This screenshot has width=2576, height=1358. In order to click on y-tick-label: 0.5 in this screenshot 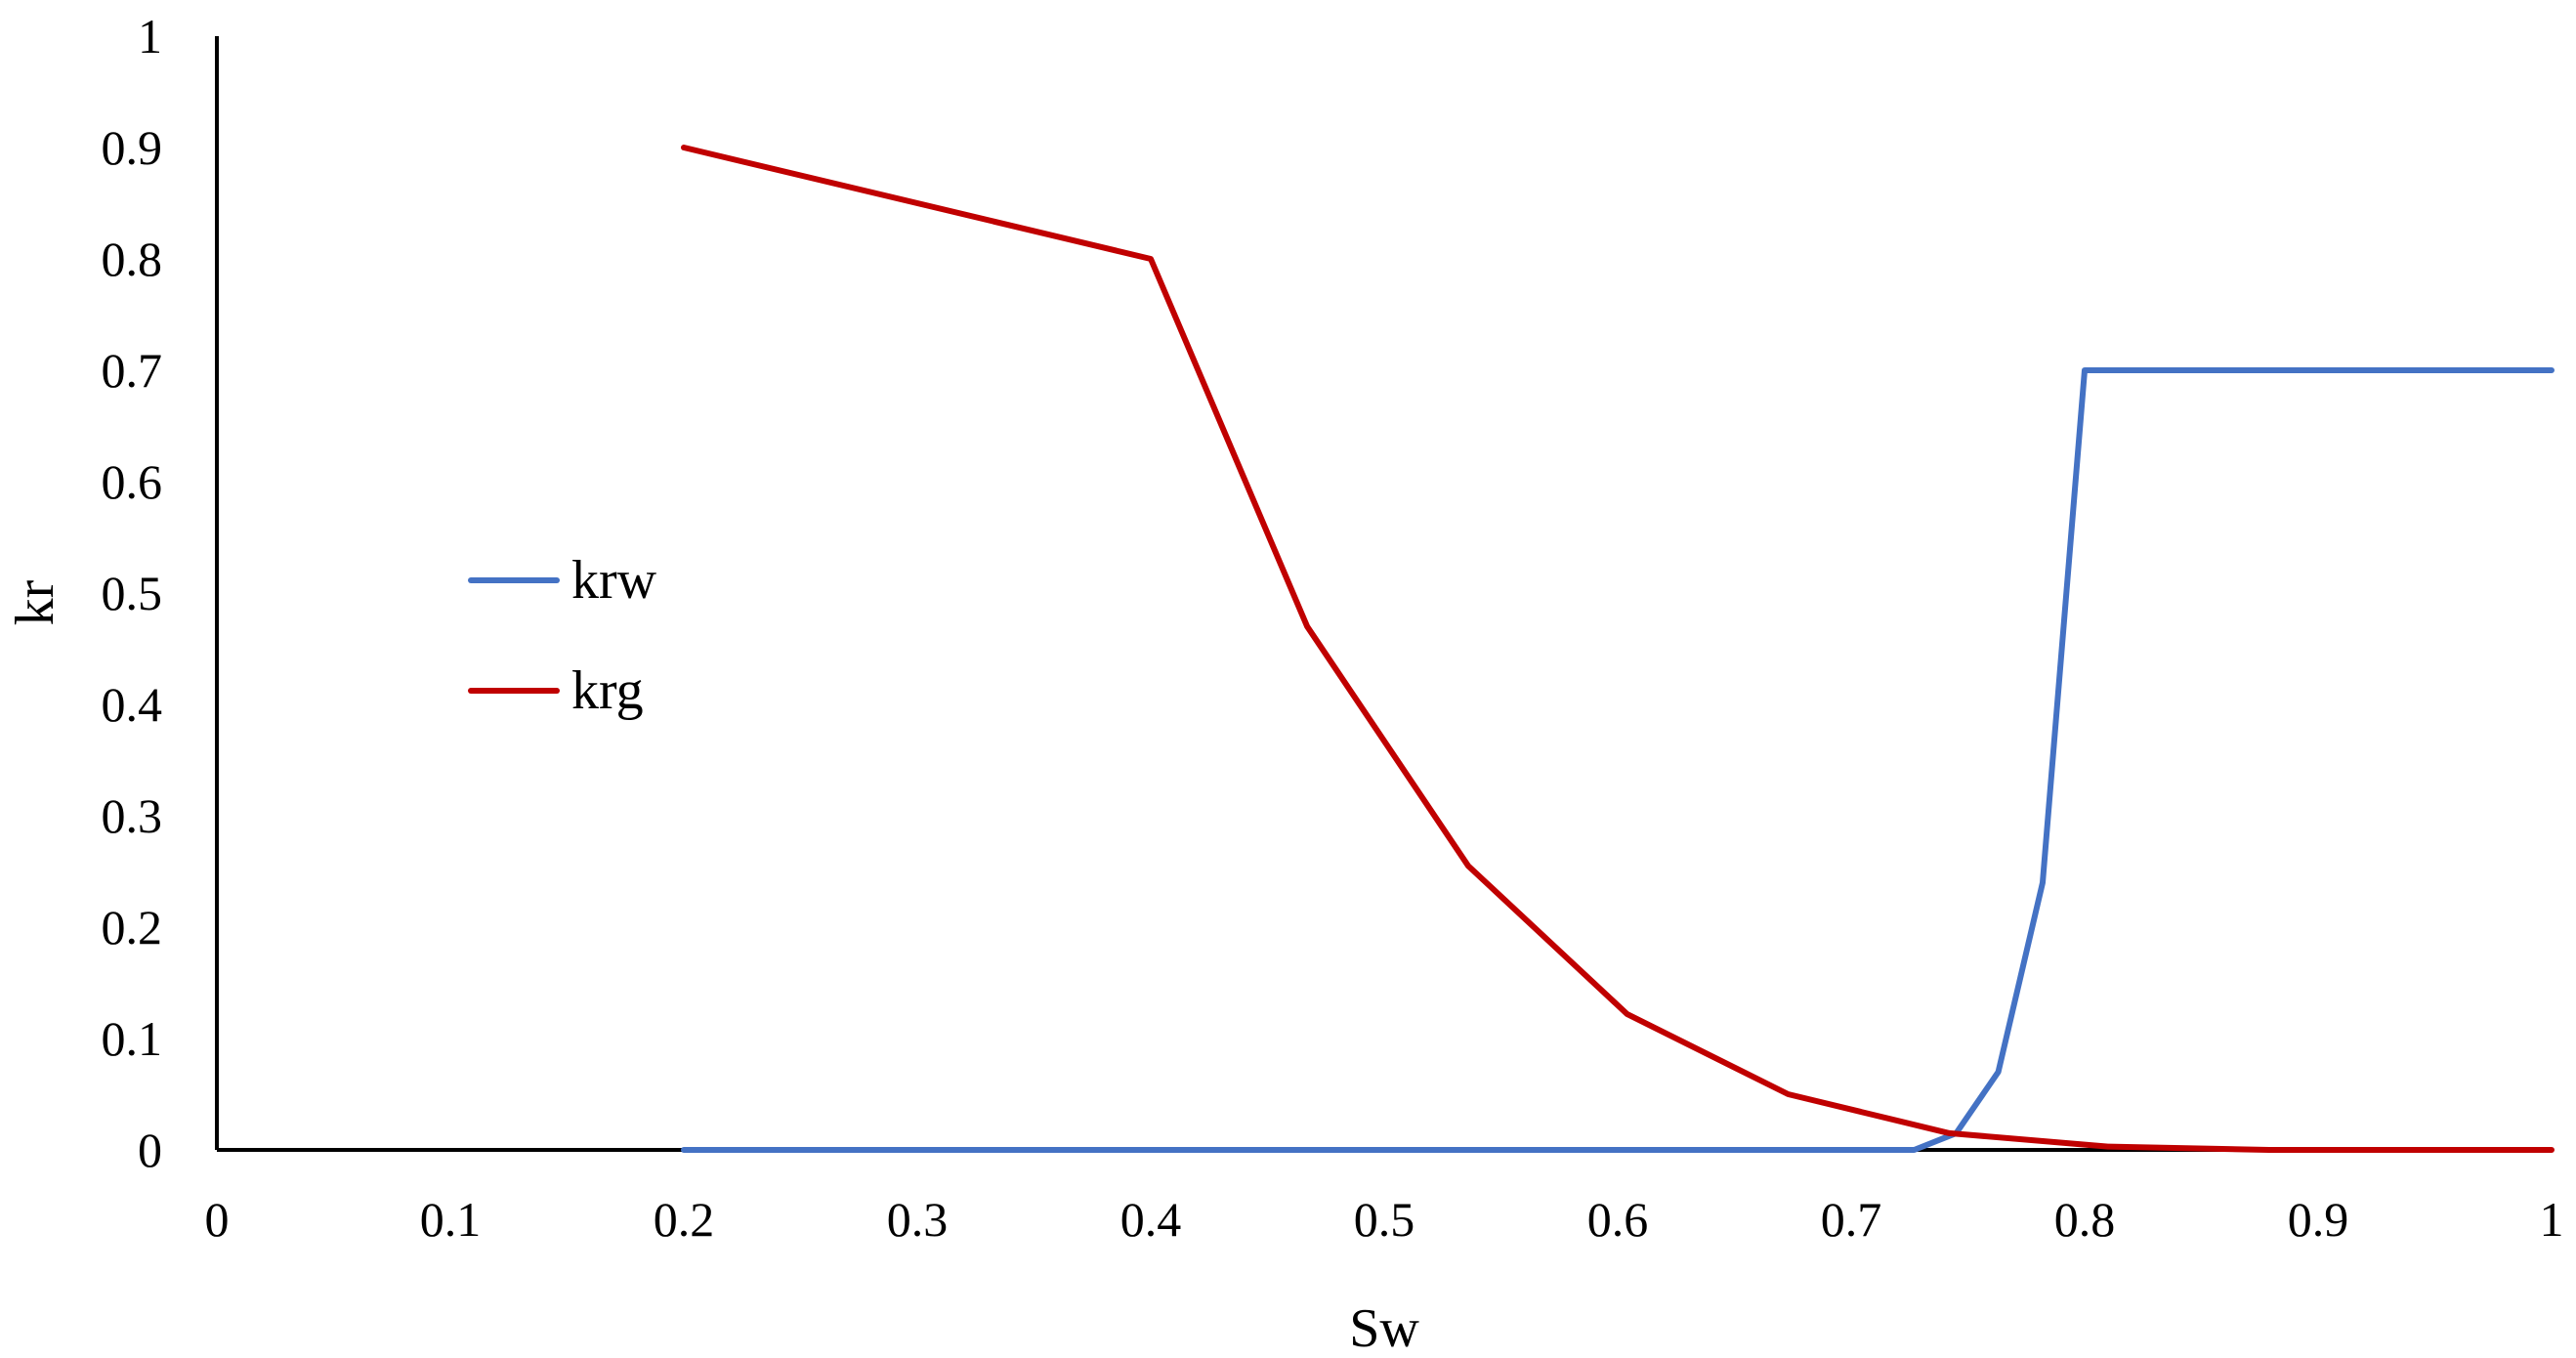, I will do `click(132, 593)`.